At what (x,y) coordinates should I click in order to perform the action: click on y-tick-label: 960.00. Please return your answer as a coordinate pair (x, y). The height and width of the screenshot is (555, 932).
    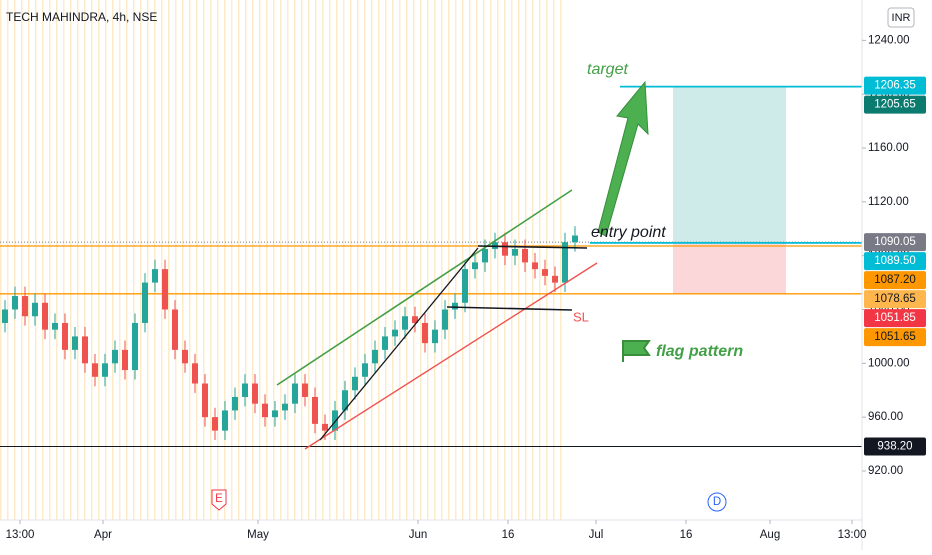
    Looking at the image, I should click on (885, 417).